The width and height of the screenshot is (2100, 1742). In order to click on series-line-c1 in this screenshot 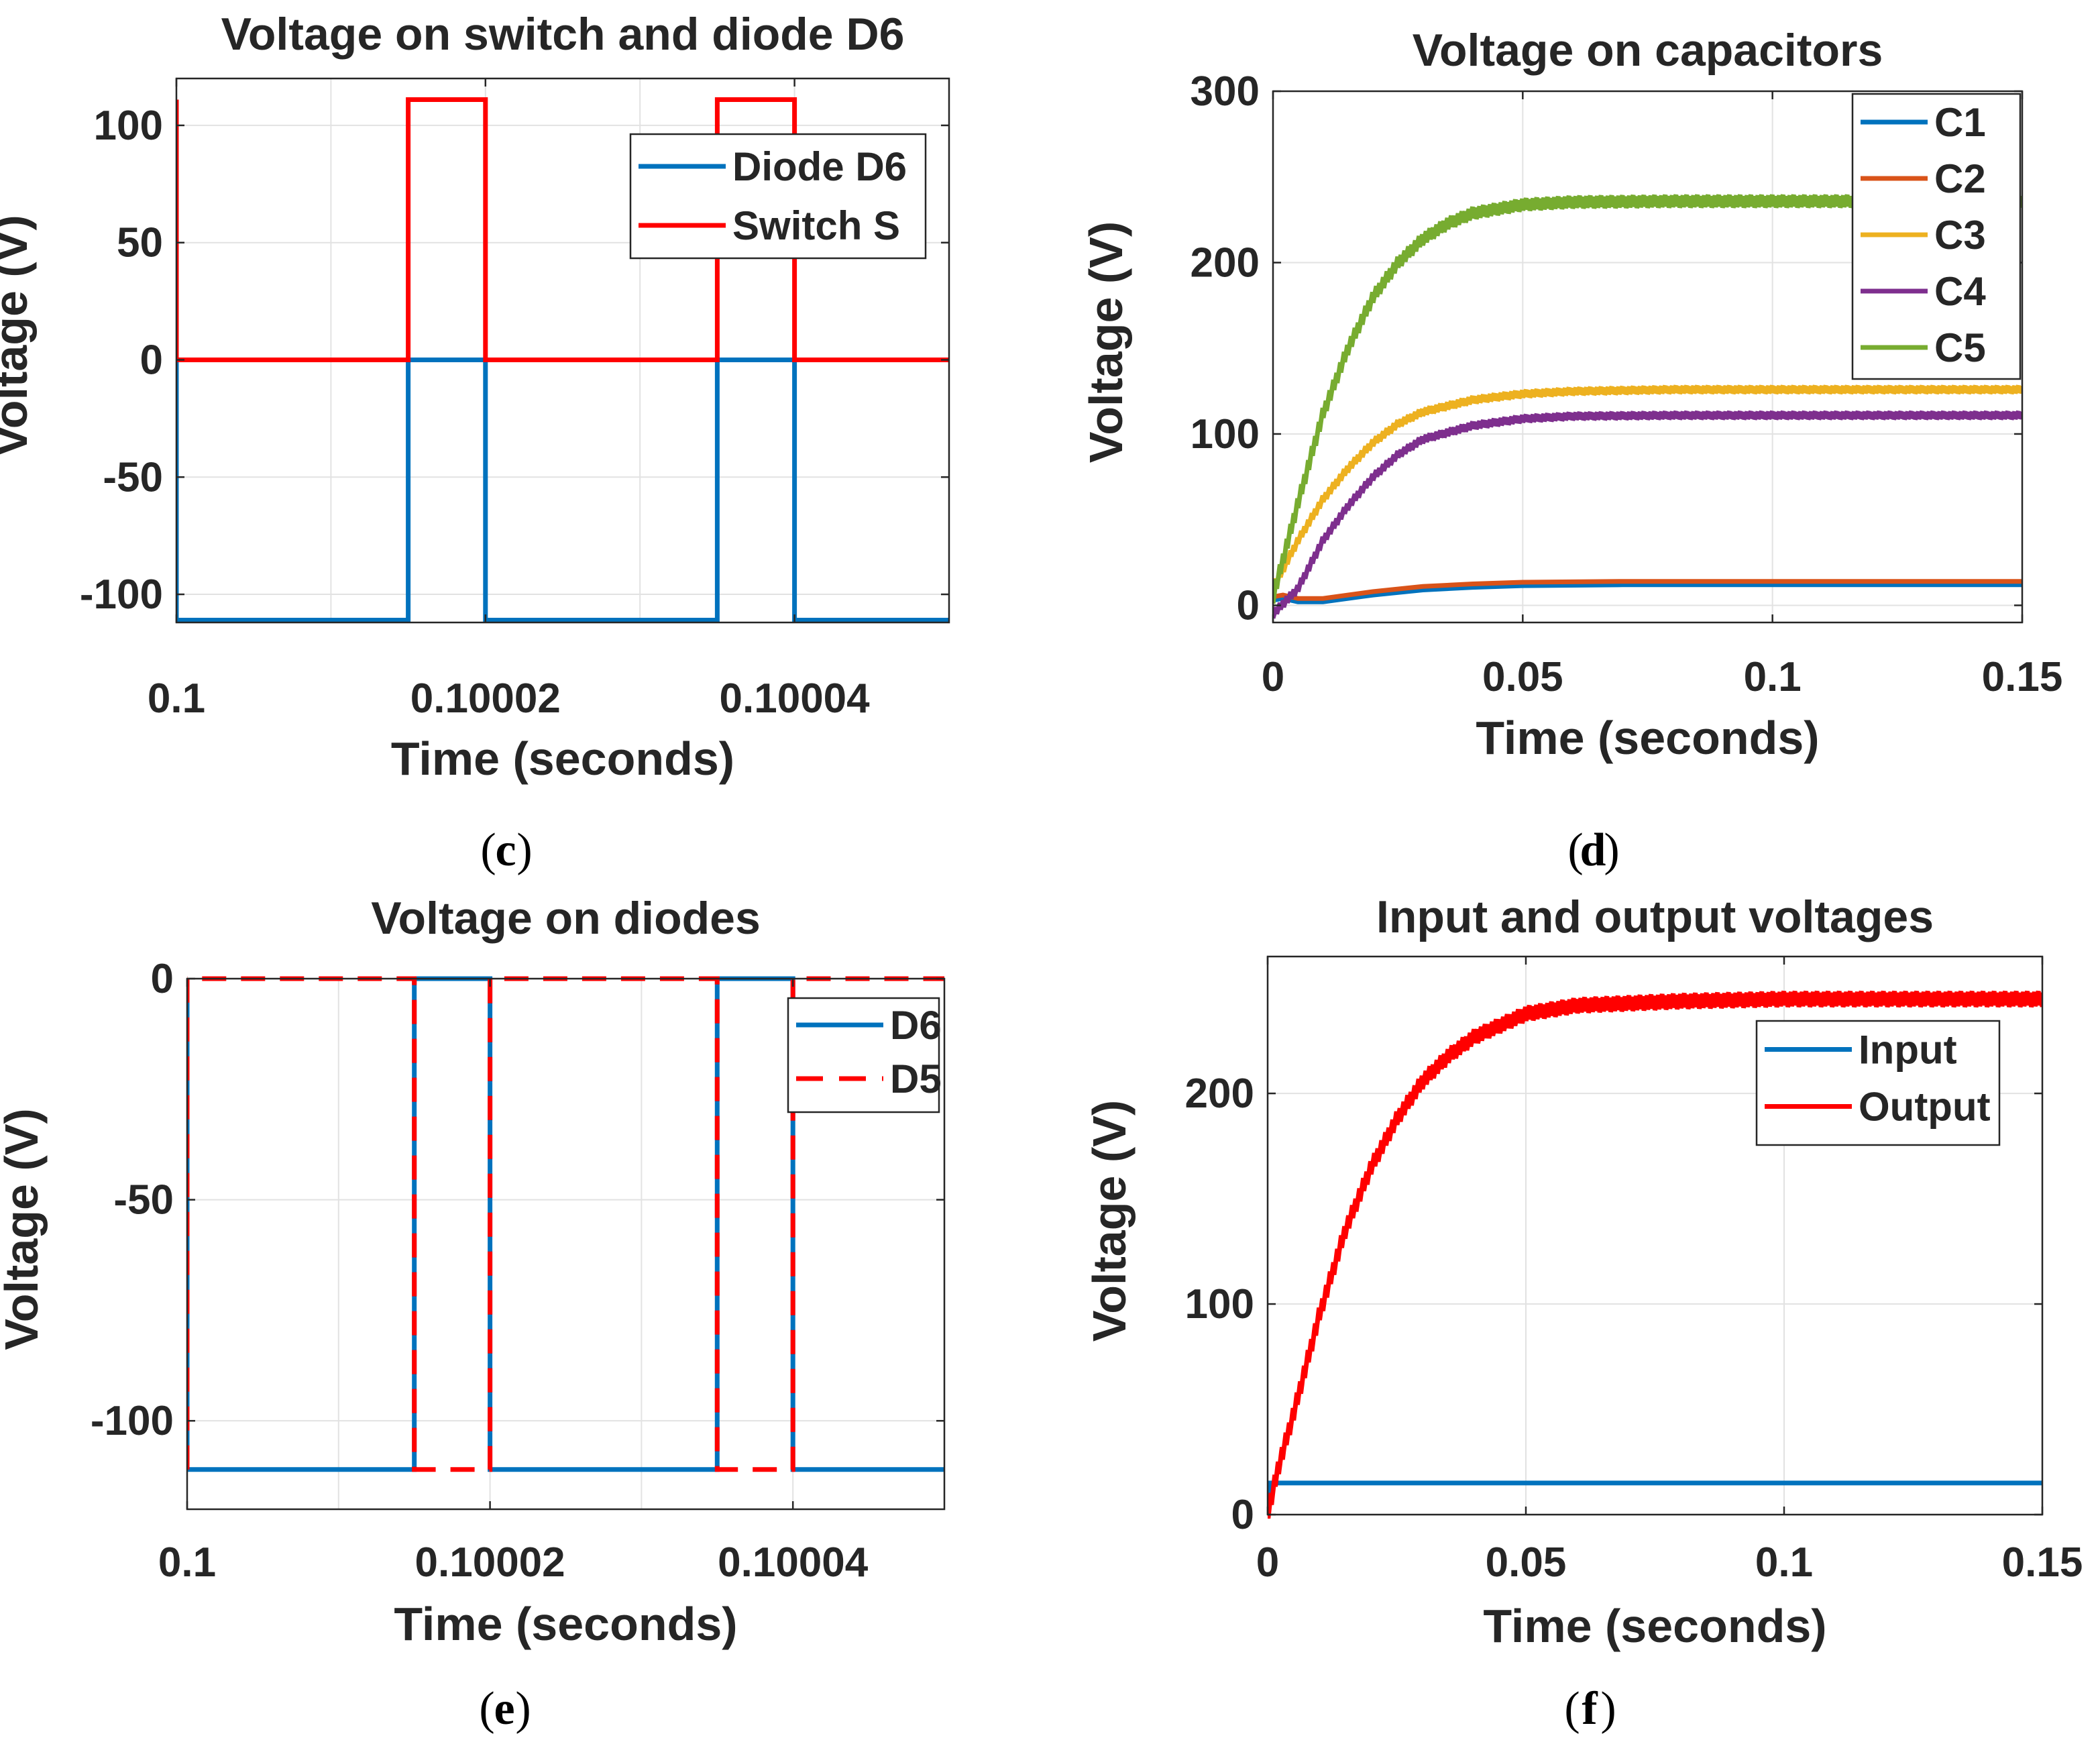, I will do `click(1647, 593)`.